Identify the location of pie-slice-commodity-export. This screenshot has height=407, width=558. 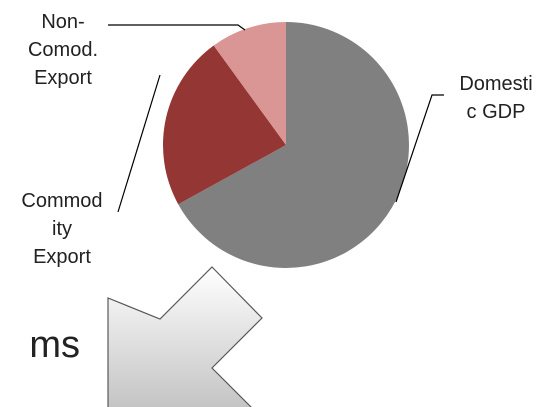
(224, 125).